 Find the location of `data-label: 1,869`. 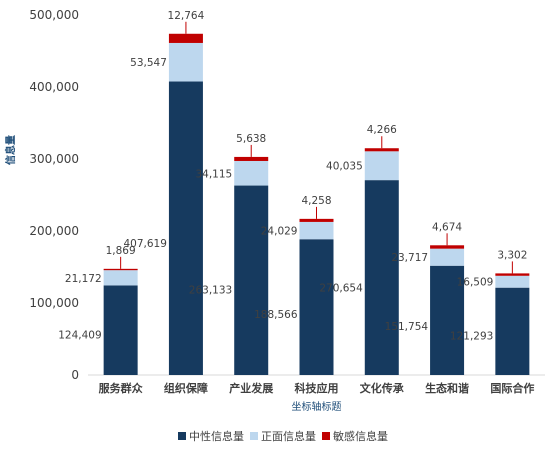

data-label: 1,869 is located at coordinates (121, 251).